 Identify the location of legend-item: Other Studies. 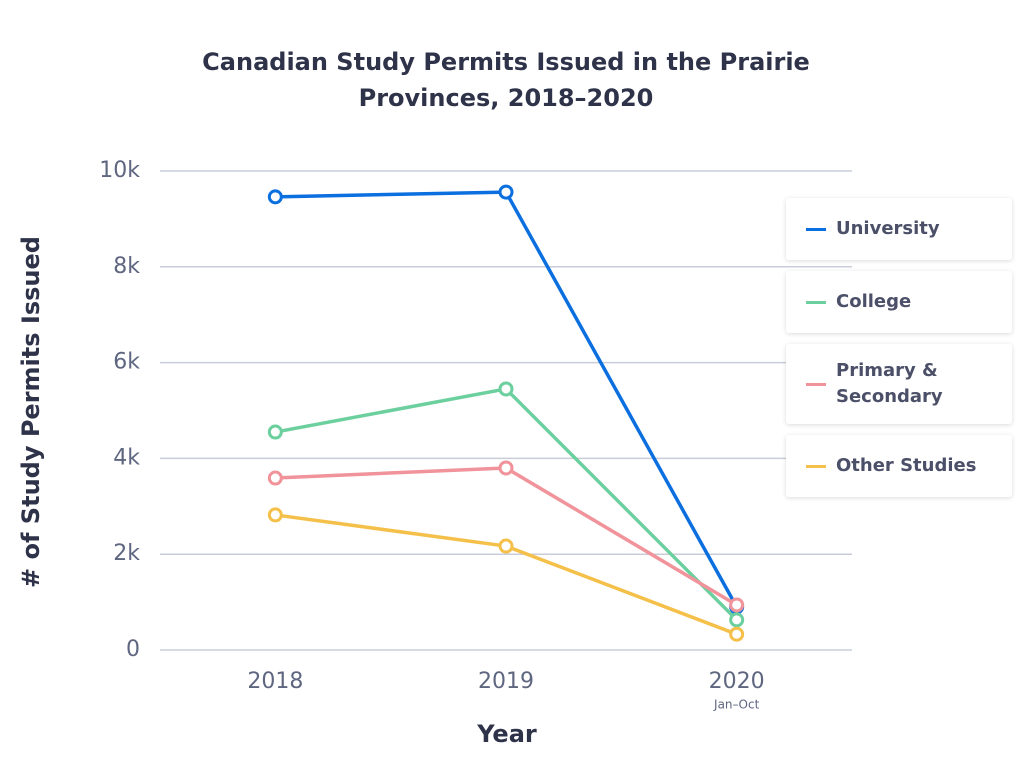
(899, 466).